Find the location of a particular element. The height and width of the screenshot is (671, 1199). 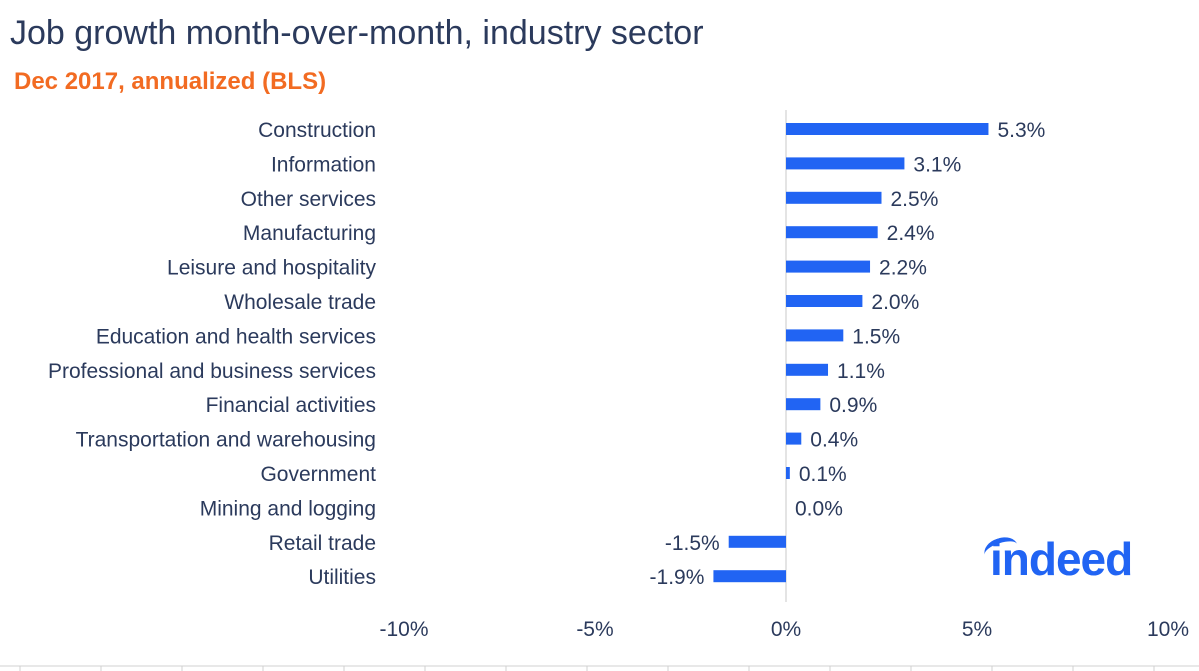

x-tick-label: 10% is located at coordinates (1168, 629).